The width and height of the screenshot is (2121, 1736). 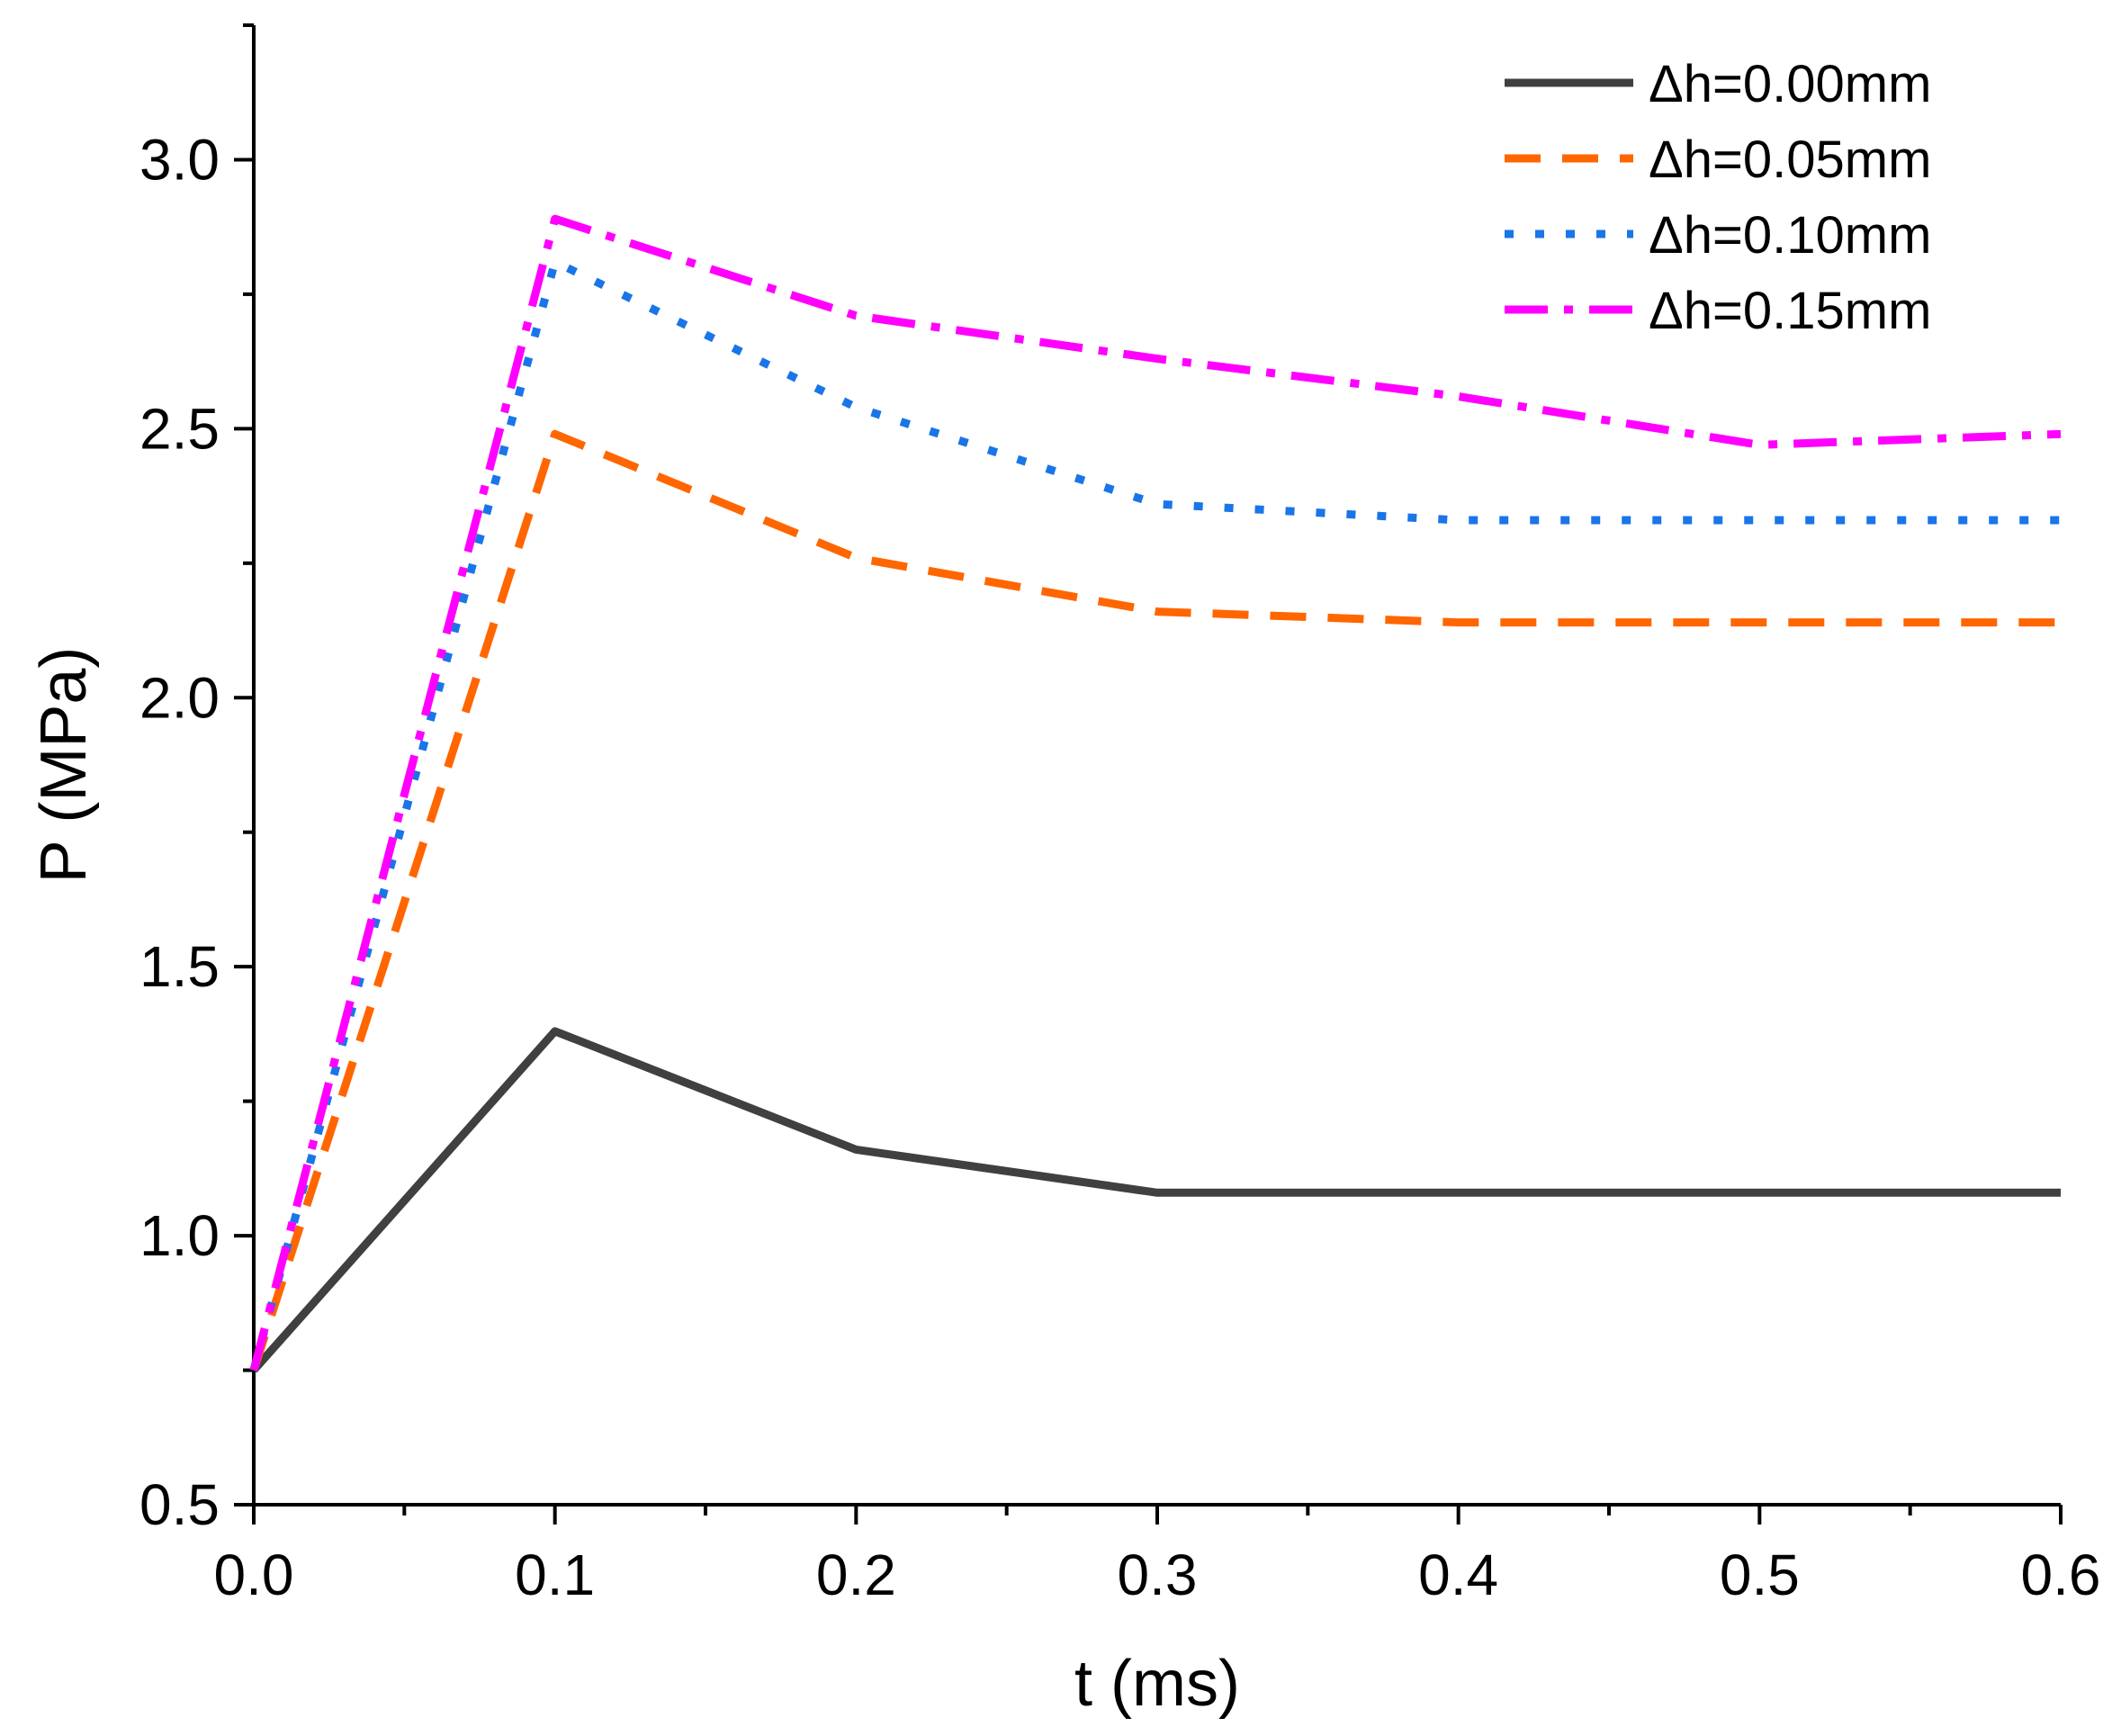 I want to click on x-tick-label: 0.4, so click(x=1458, y=1575).